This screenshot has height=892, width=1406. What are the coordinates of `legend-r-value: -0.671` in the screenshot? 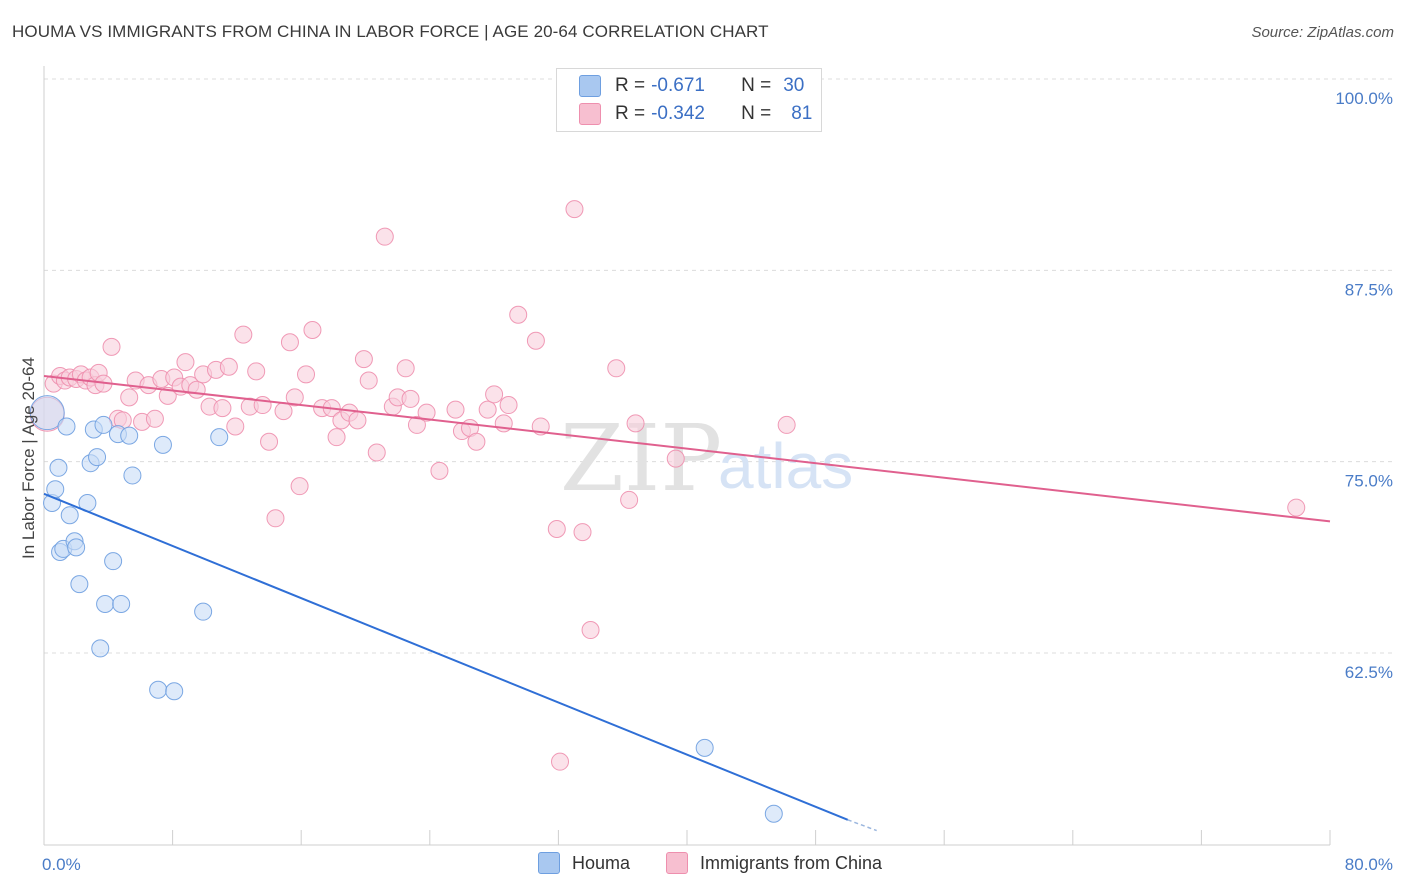 It's located at (678, 85).